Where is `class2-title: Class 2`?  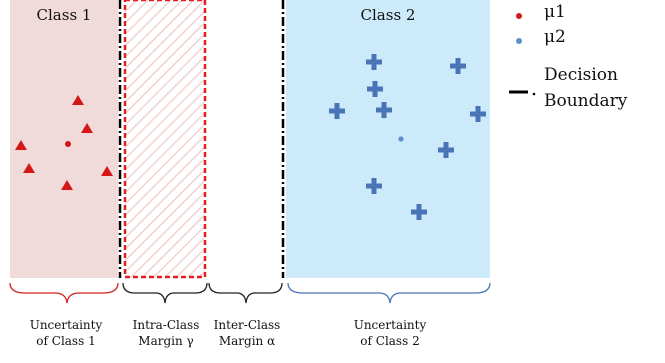
class2-title: Class 2 is located at coordinates (388, 15).